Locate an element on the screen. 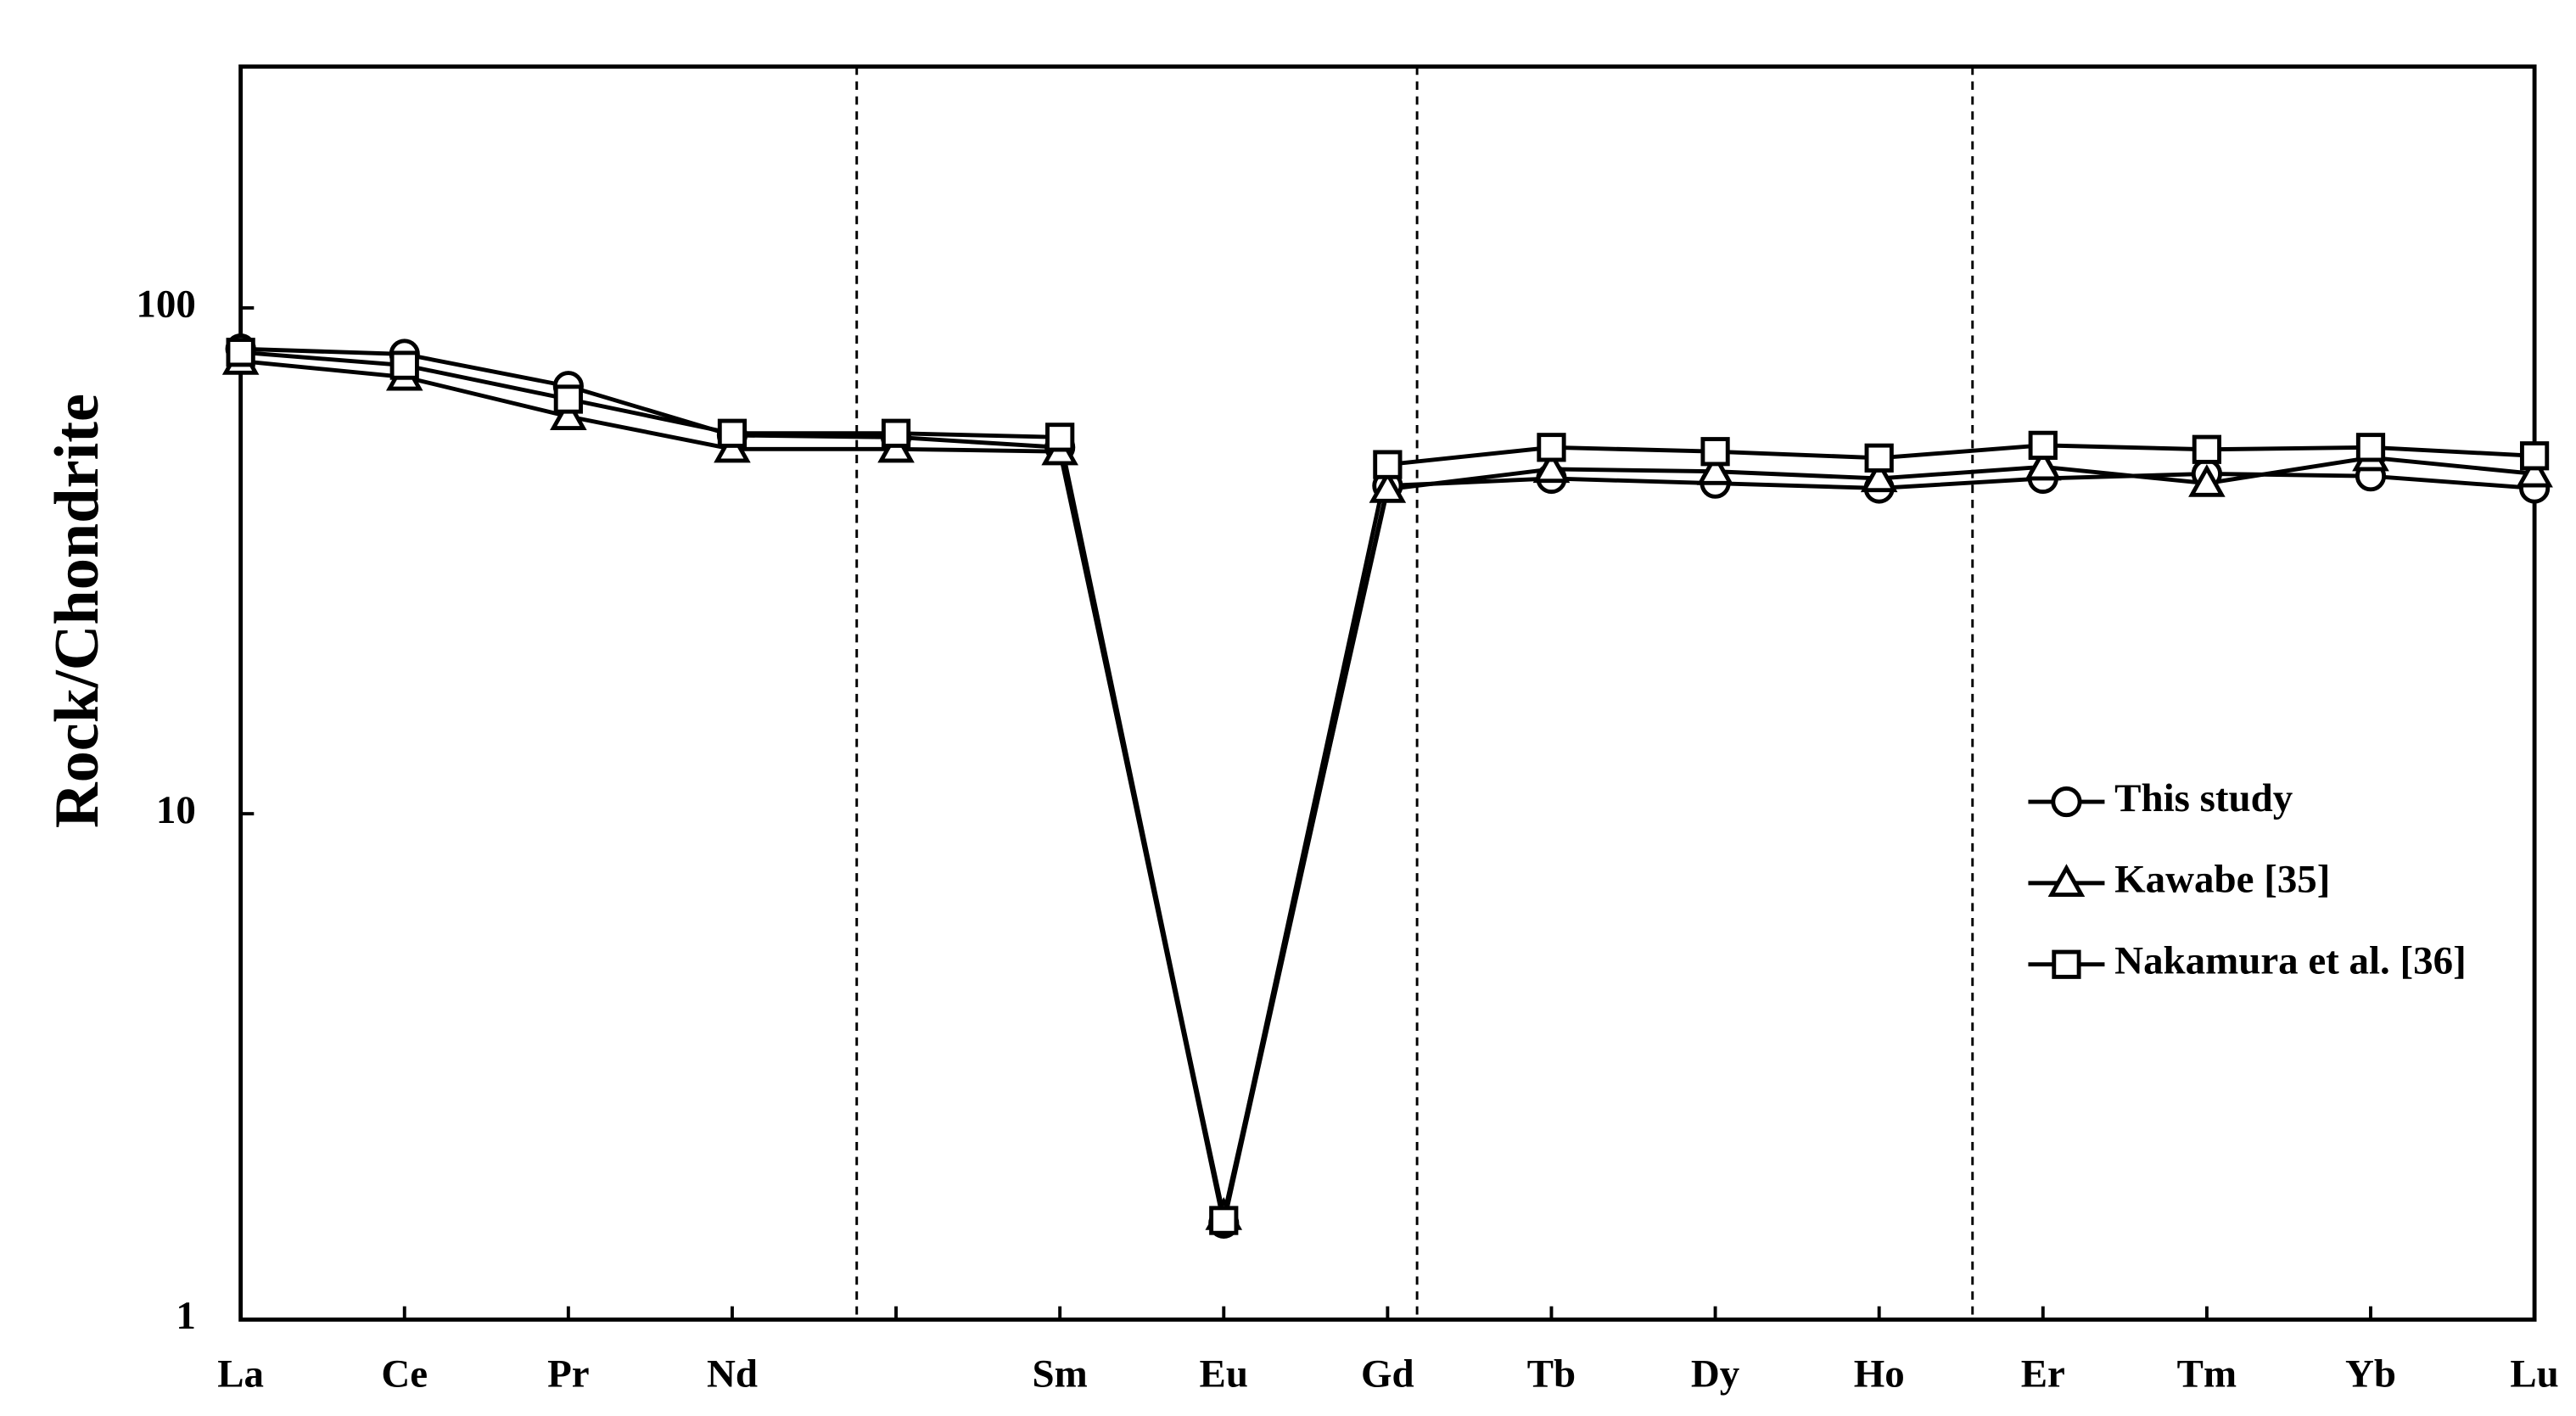 The image size is (2576, 1416). x-tick-label: Tm is located at coordinates (2207, 1374).